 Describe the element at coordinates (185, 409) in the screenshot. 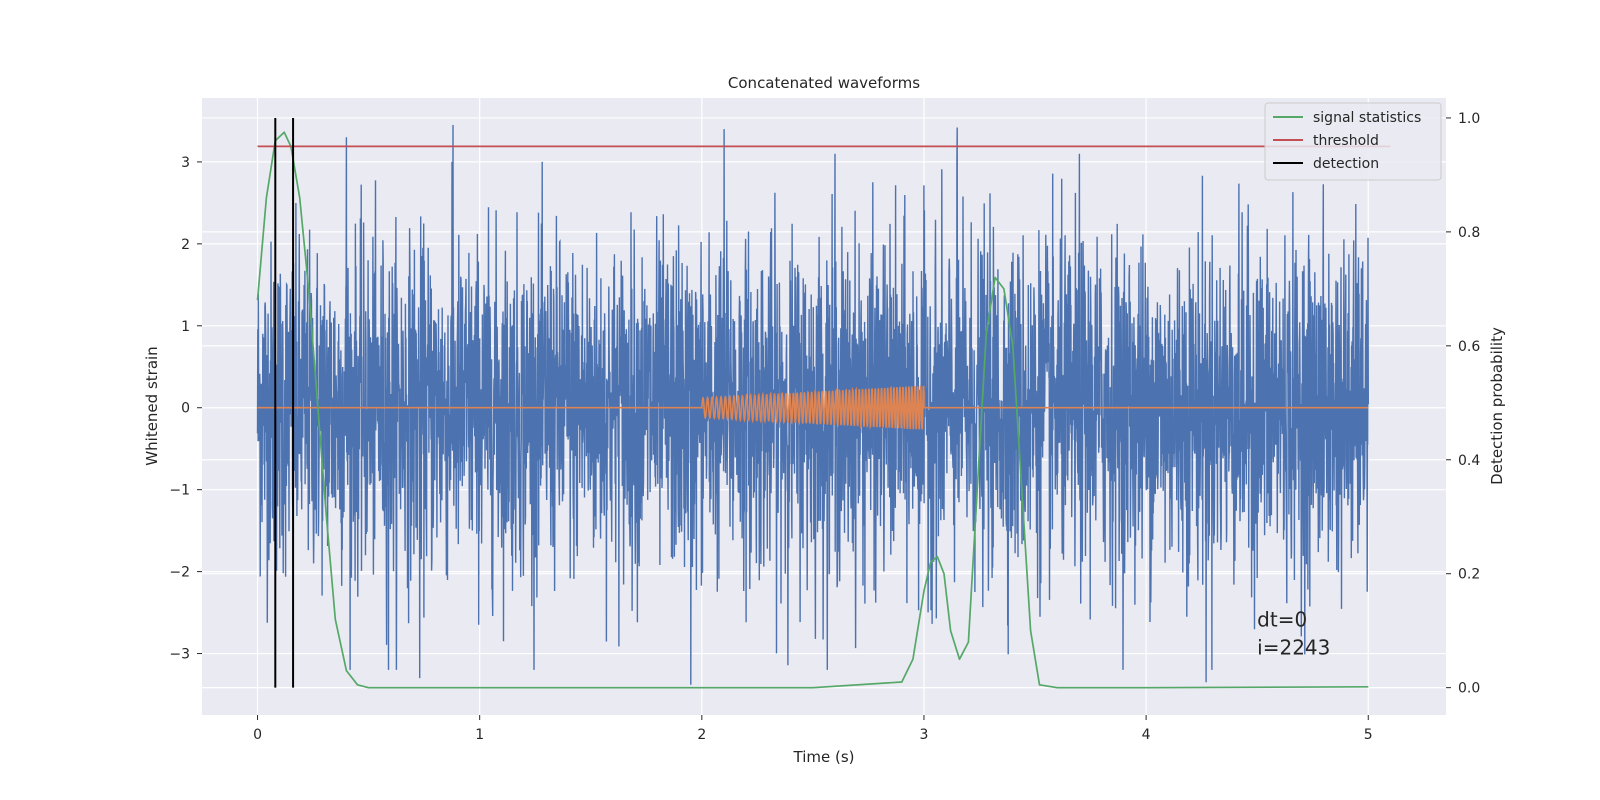

I see `y-tick-label: 0` at that location.